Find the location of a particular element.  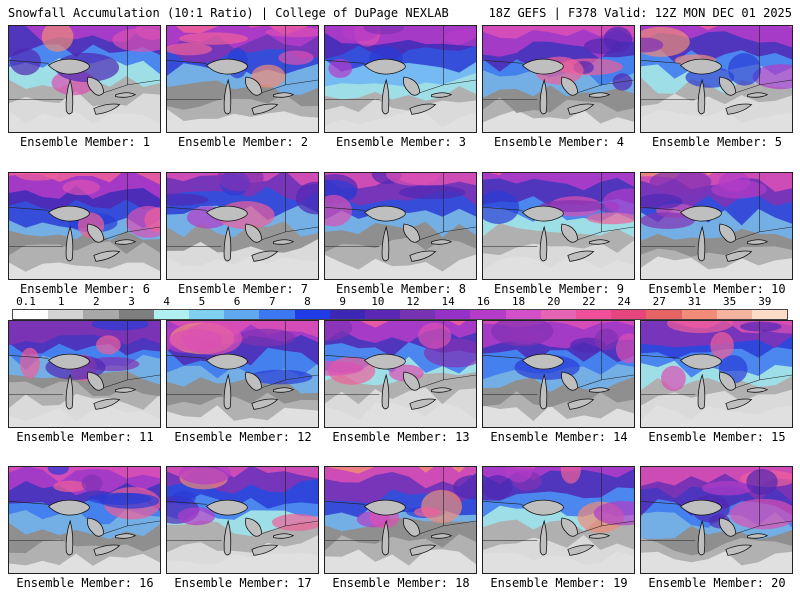

legend-tick-label: 10 is located at coordinates (378, 301).